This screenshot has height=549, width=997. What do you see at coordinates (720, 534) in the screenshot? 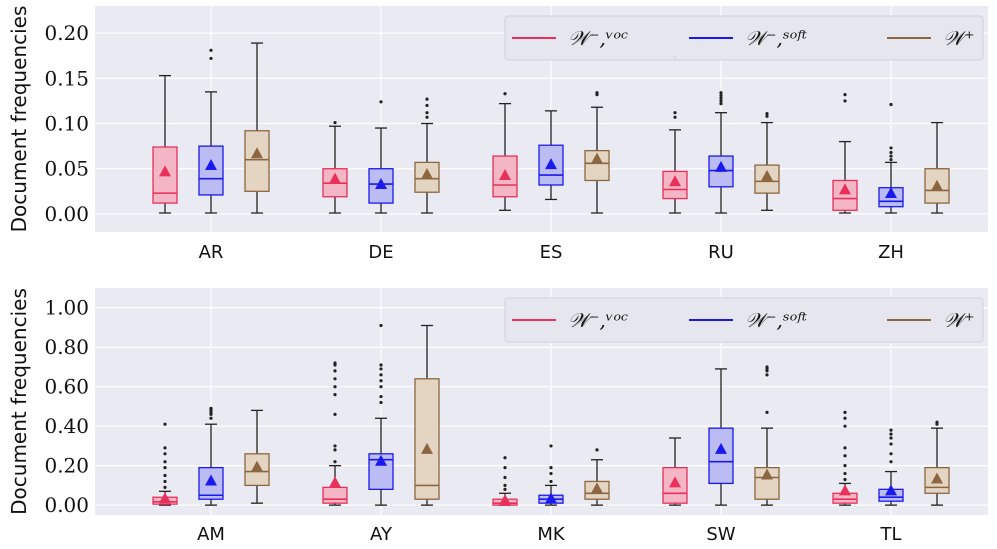
I see `x-tick-label: SW` at bounding box center [720, 534].